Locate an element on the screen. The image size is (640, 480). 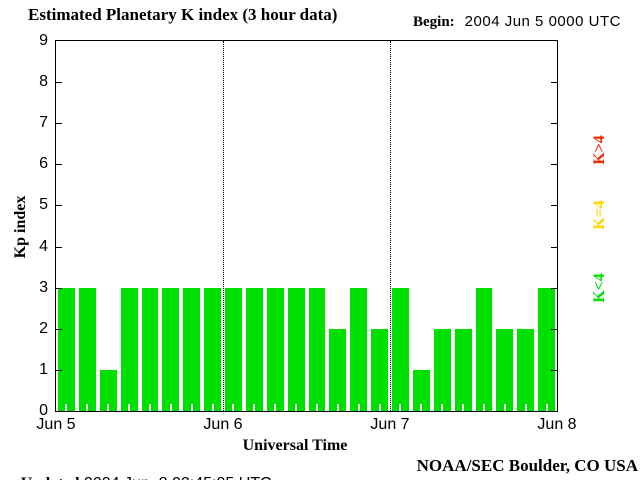
x-tick-label: Jun 8 is located at coordinates (557, 424).